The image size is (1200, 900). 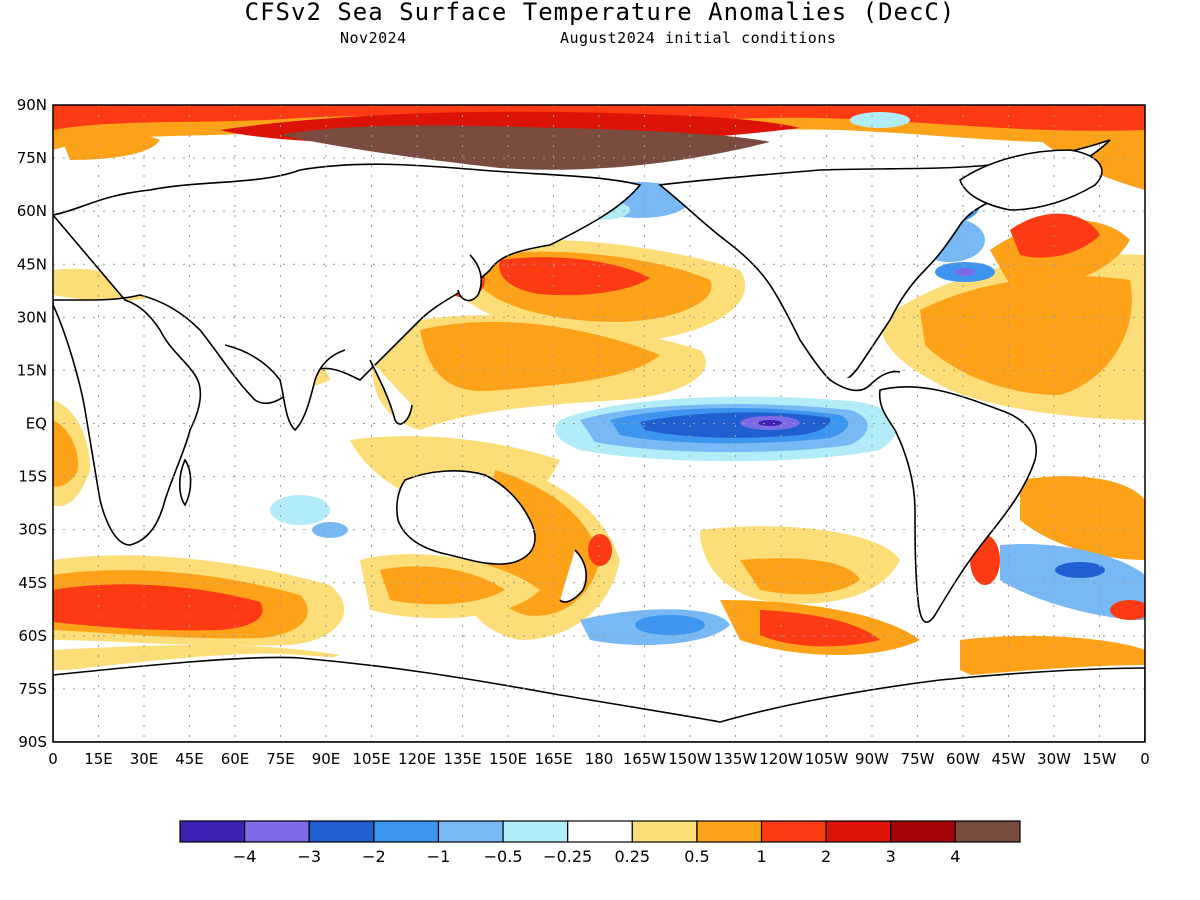 What do you see at coordinates (309, 856) in the screenshot?
I see `colorbar-label: −3` at bounding box center [309, 856].